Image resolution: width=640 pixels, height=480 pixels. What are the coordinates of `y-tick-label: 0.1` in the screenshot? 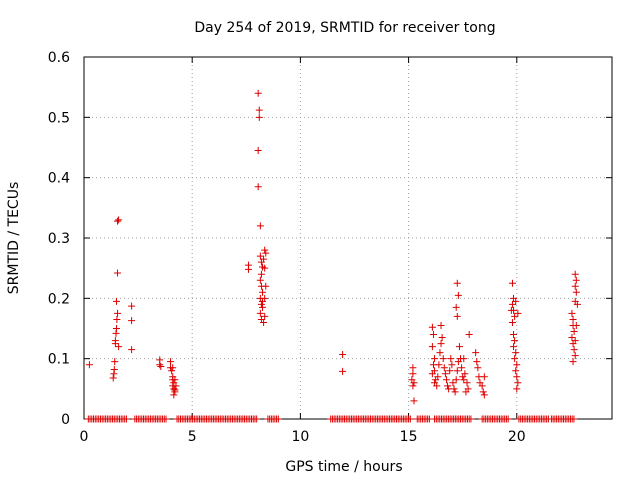 It's located at (59, 360).